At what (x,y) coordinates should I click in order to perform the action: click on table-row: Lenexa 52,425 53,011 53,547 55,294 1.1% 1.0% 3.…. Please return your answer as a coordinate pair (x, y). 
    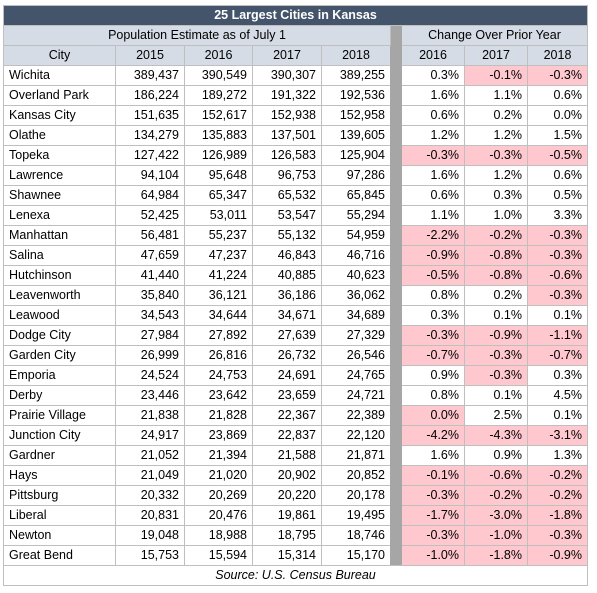
    Looking at the image, I should click on (295, 215).